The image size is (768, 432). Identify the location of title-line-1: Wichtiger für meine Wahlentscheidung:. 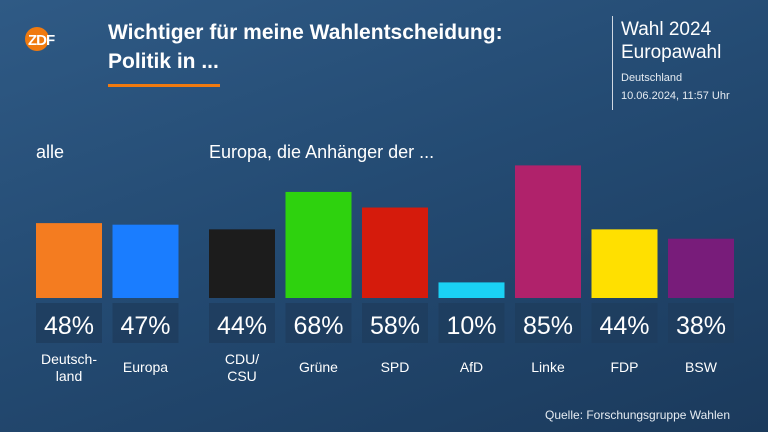
(305, 32).